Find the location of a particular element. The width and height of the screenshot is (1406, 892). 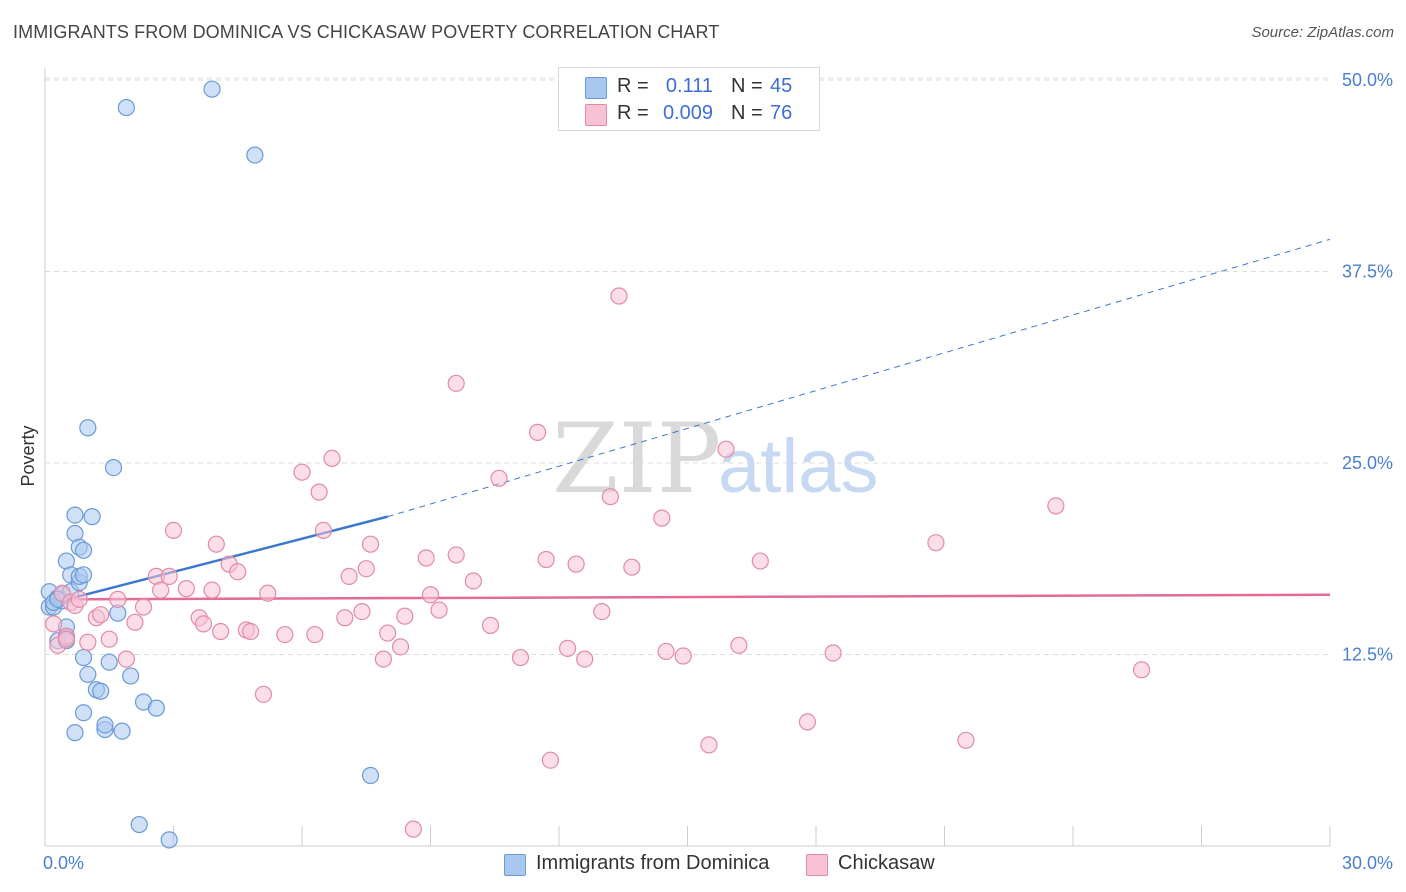

watermark-atlas: atlas is located at coordinates (798, 466).